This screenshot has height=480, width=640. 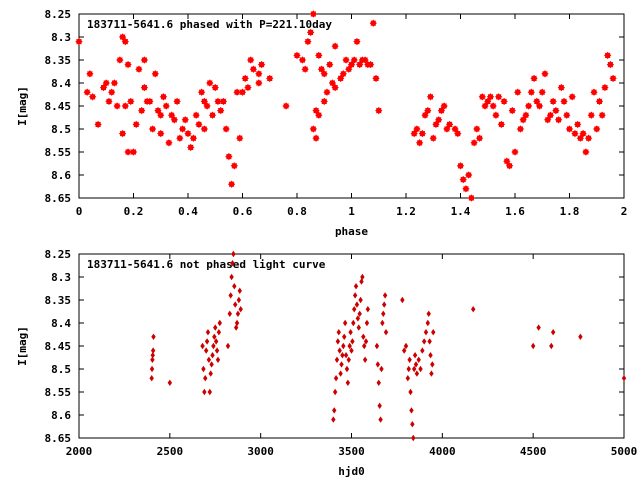 I want to click on chart-title: 183711-5641.6 phased with P=221.10day, so click(x=209, y=24).